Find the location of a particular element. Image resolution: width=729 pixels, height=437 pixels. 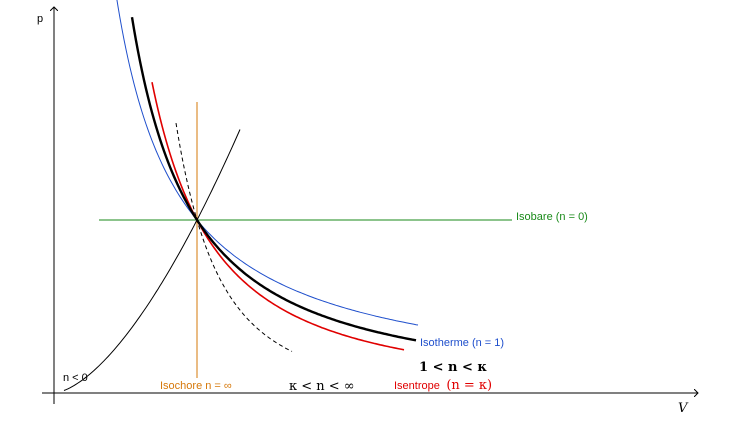

n-negative-curve is located at coordinates (152, 260).